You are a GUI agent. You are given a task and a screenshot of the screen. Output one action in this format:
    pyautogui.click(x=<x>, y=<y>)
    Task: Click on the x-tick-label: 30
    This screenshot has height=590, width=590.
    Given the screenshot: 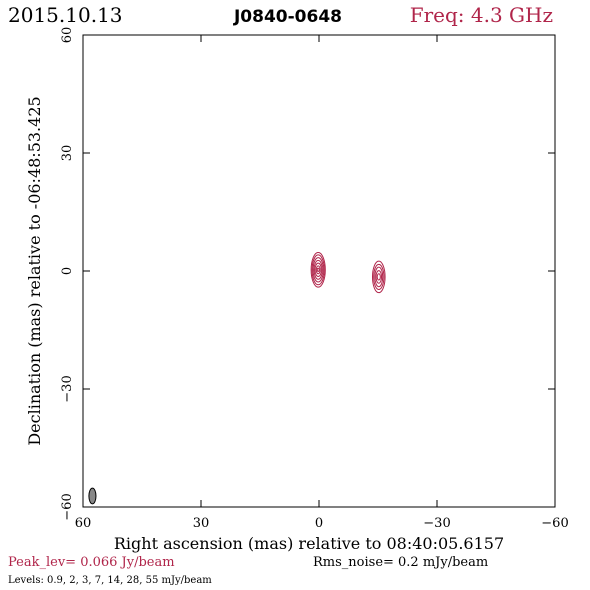 What is the action you would take?
    pyautogui.click(x=201, y=523)
    